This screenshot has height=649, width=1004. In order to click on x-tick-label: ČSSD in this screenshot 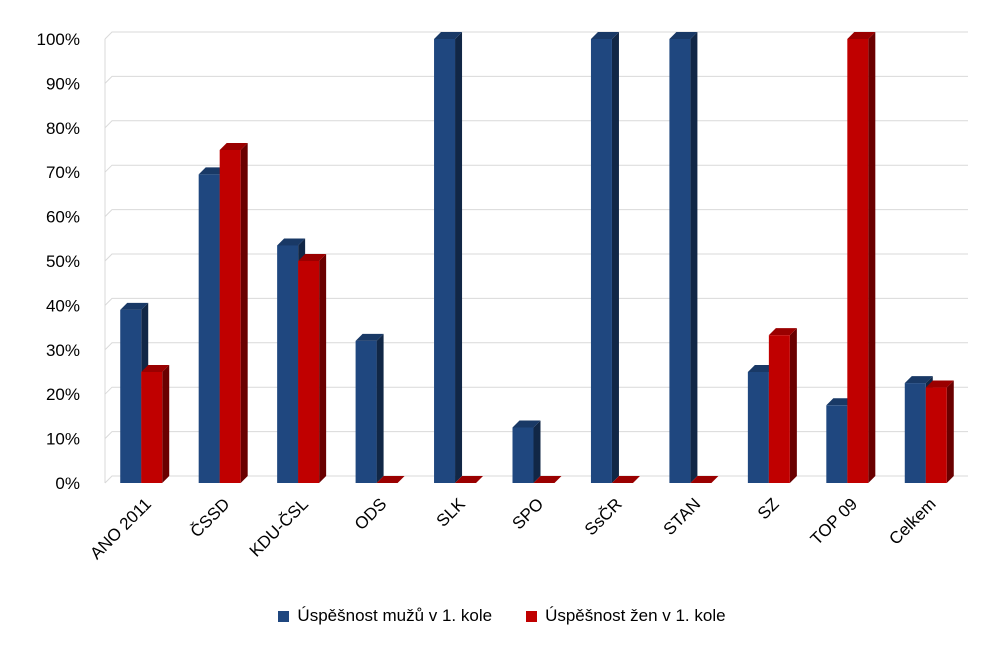, I will do `click(210, 517)`.